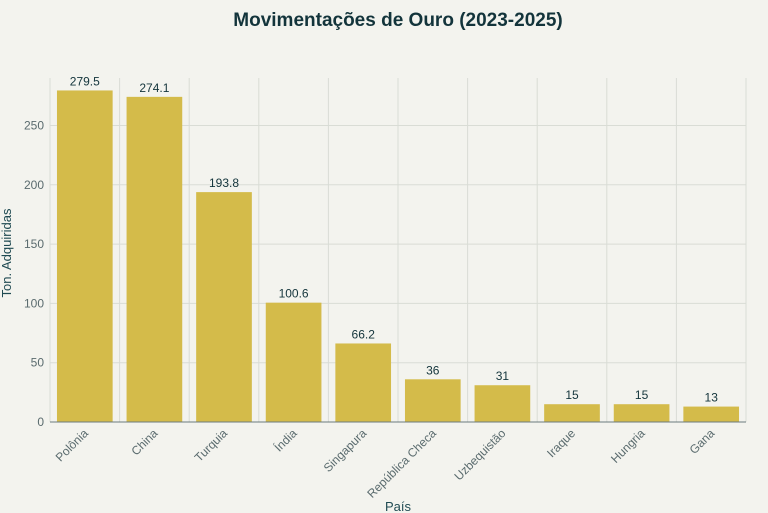  I want to click on x-tick-label: Gana, so click(702, 441).